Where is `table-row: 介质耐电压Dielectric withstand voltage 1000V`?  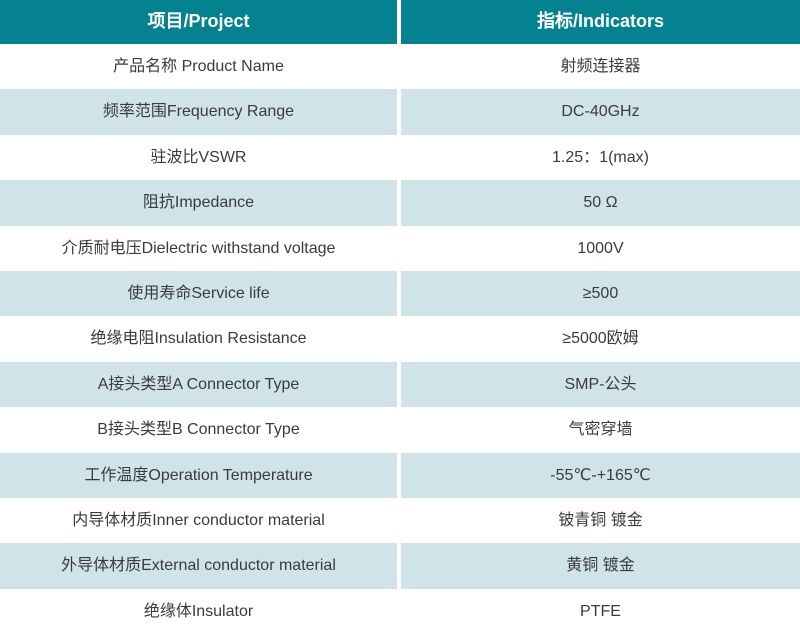
table-row: 介质耐电压Dielectric withstand voltage 1000V is located at coordinates (400, 248).